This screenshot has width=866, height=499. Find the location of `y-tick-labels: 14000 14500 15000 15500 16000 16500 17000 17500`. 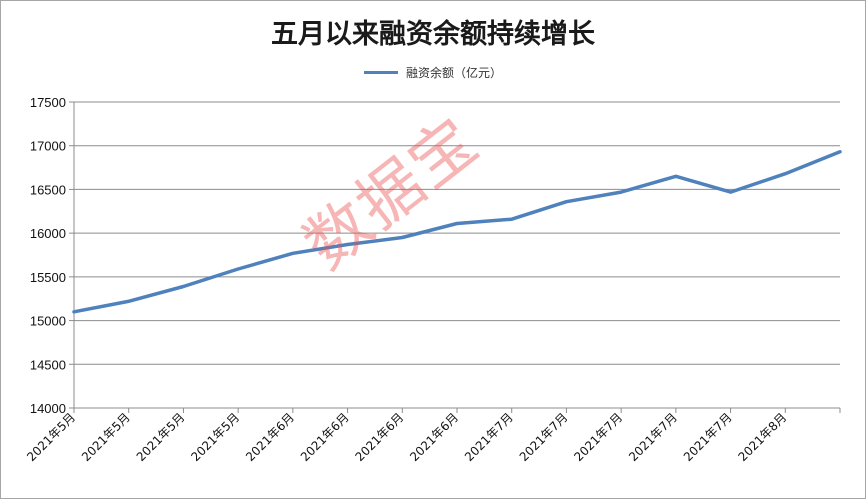

y-tick-labels: 14000 14500 15000 15500 16000 16500 17000 17500 is located at coordinates (48, 255).